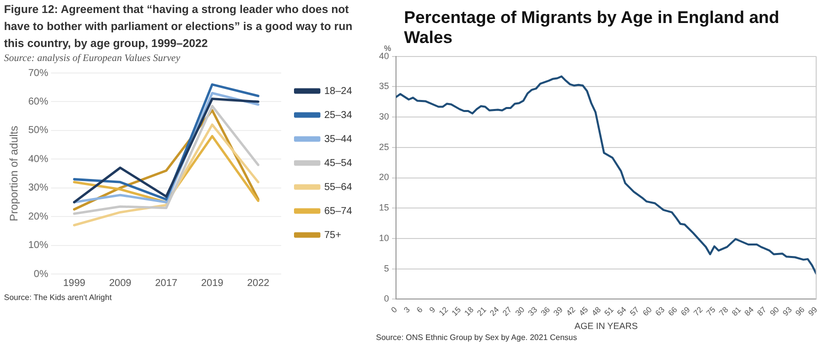 The width and height of the screenshot is (830, 345). What do you see at coordinates (622, 311) in the screenshot?
I see `x-tick-label: 54` at bounding box center [622, 311].